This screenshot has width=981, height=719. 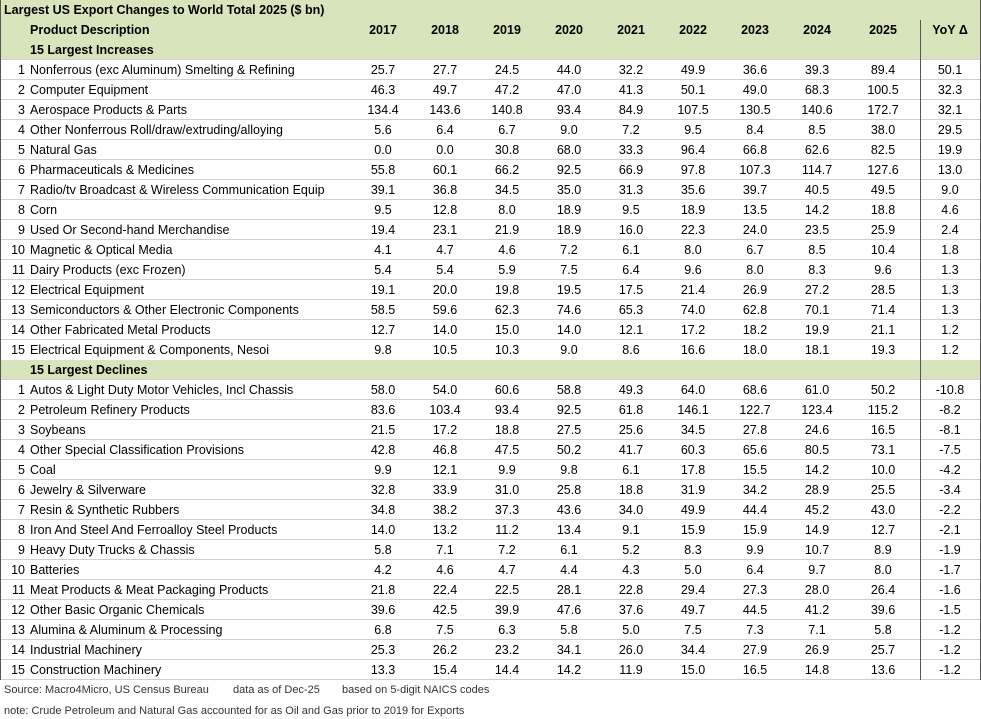 I want to click on product-name: Magnetic & Optical Media, so click(x=101, y=250).